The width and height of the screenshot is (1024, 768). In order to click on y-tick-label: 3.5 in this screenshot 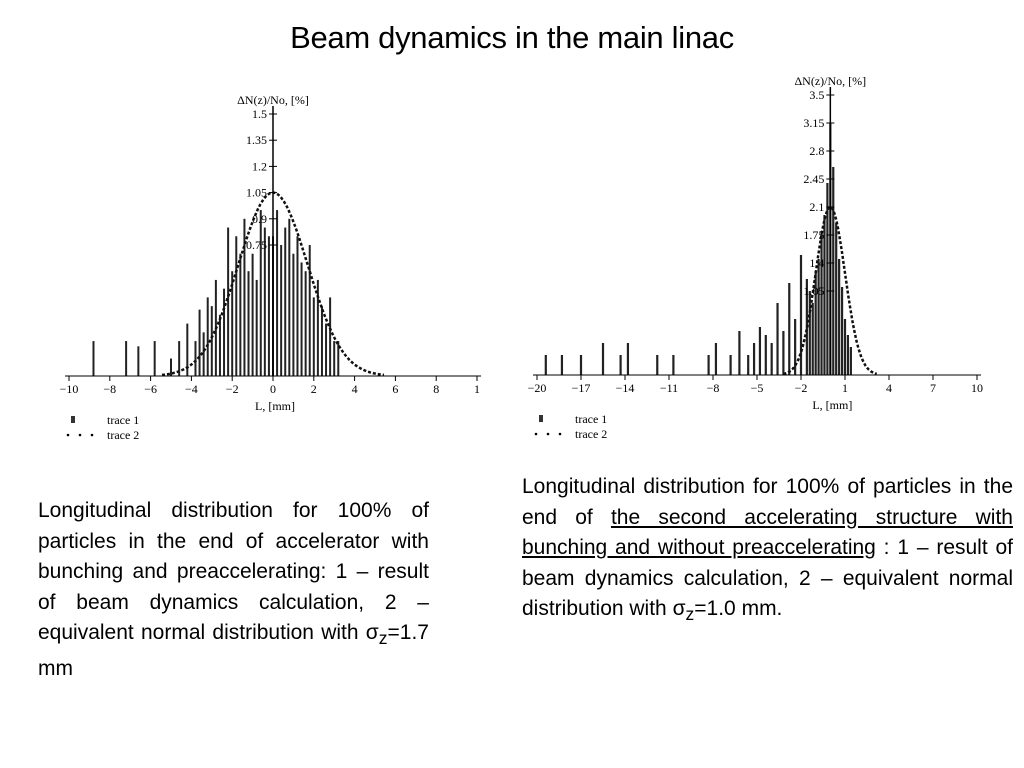, I will do `click(816, 95)`.